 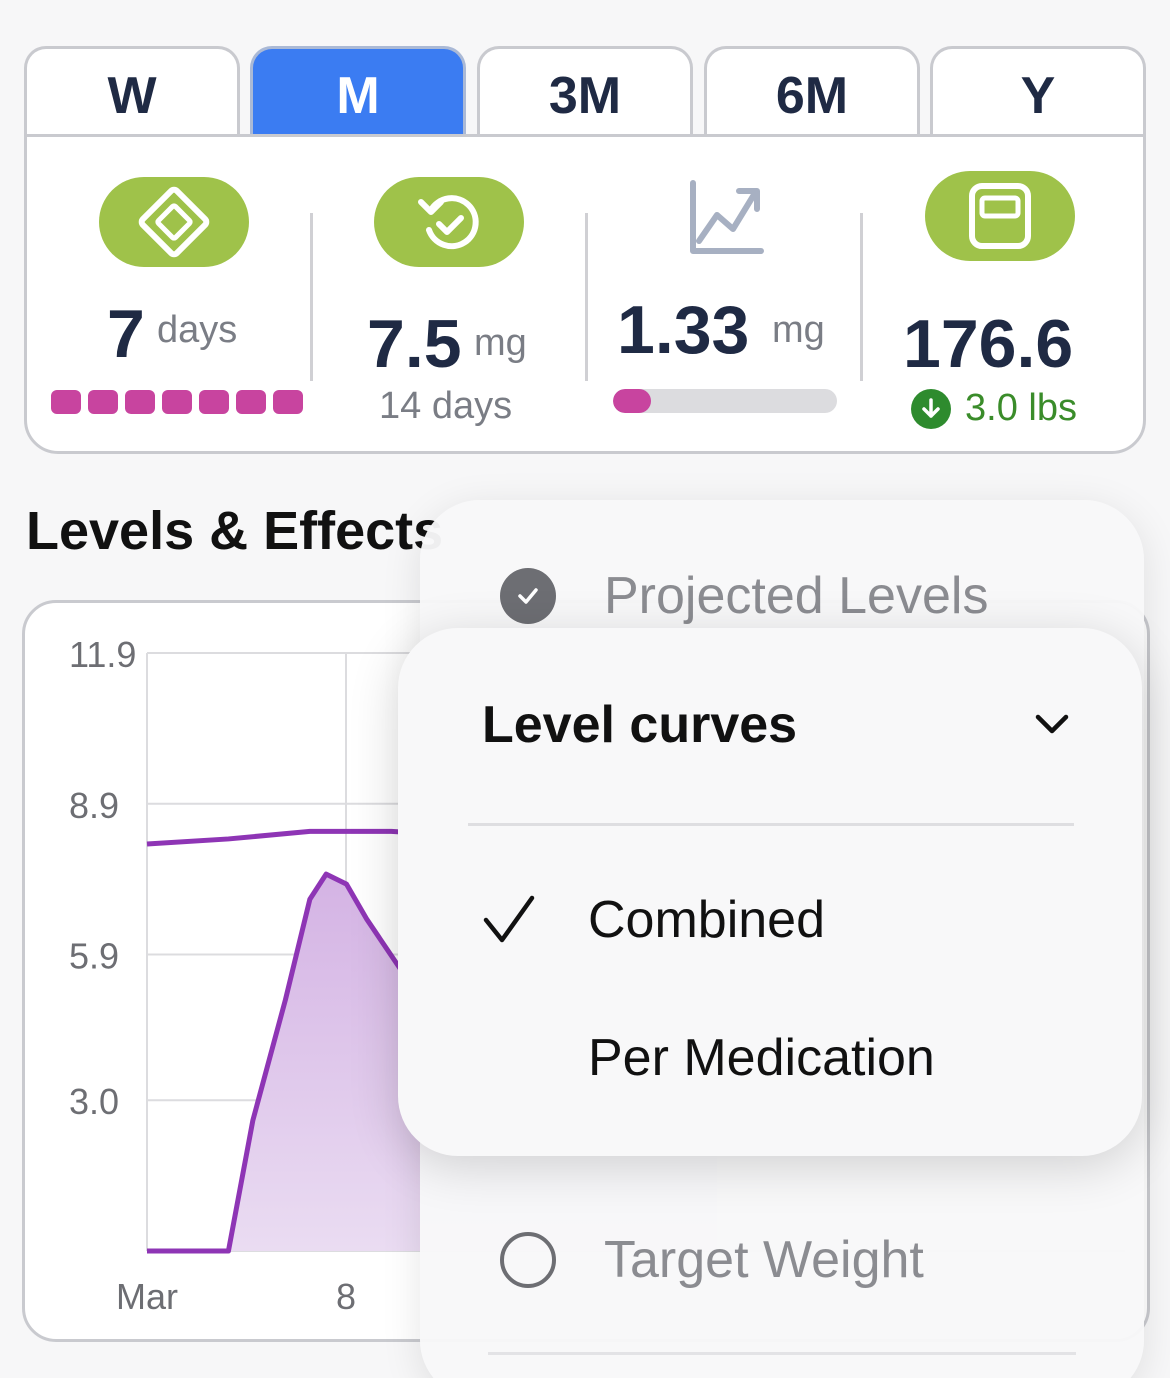 What do you see at coordinates (1038, 92) in the screenshot?
I see `tab-year: Y` at bounding box center [1038, 92].